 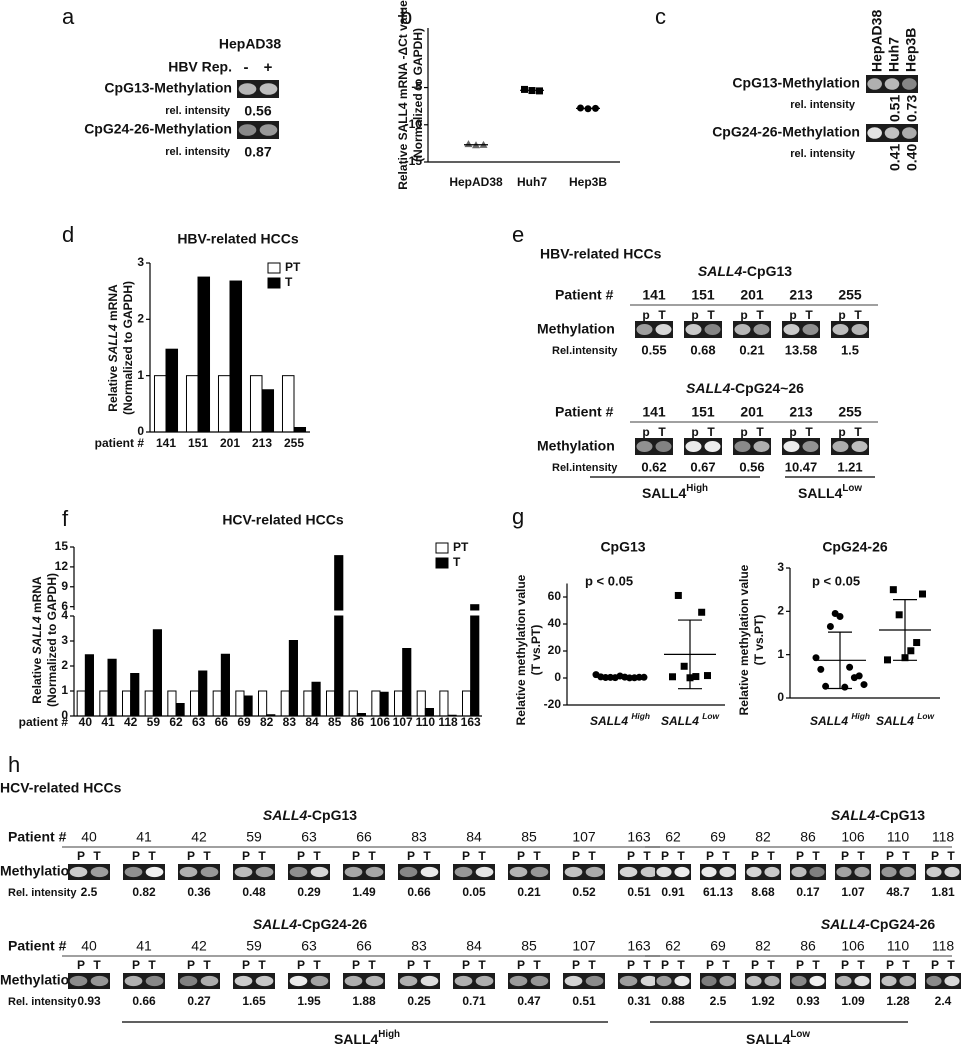 What do you see at coordinates (154, 722) in the screenshot?
I see `label: 59` at bounding box center [154, 722].